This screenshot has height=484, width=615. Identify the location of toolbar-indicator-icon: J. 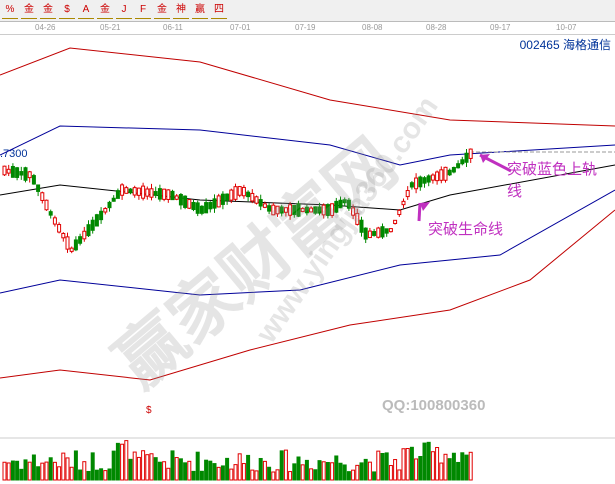
(124, 10).